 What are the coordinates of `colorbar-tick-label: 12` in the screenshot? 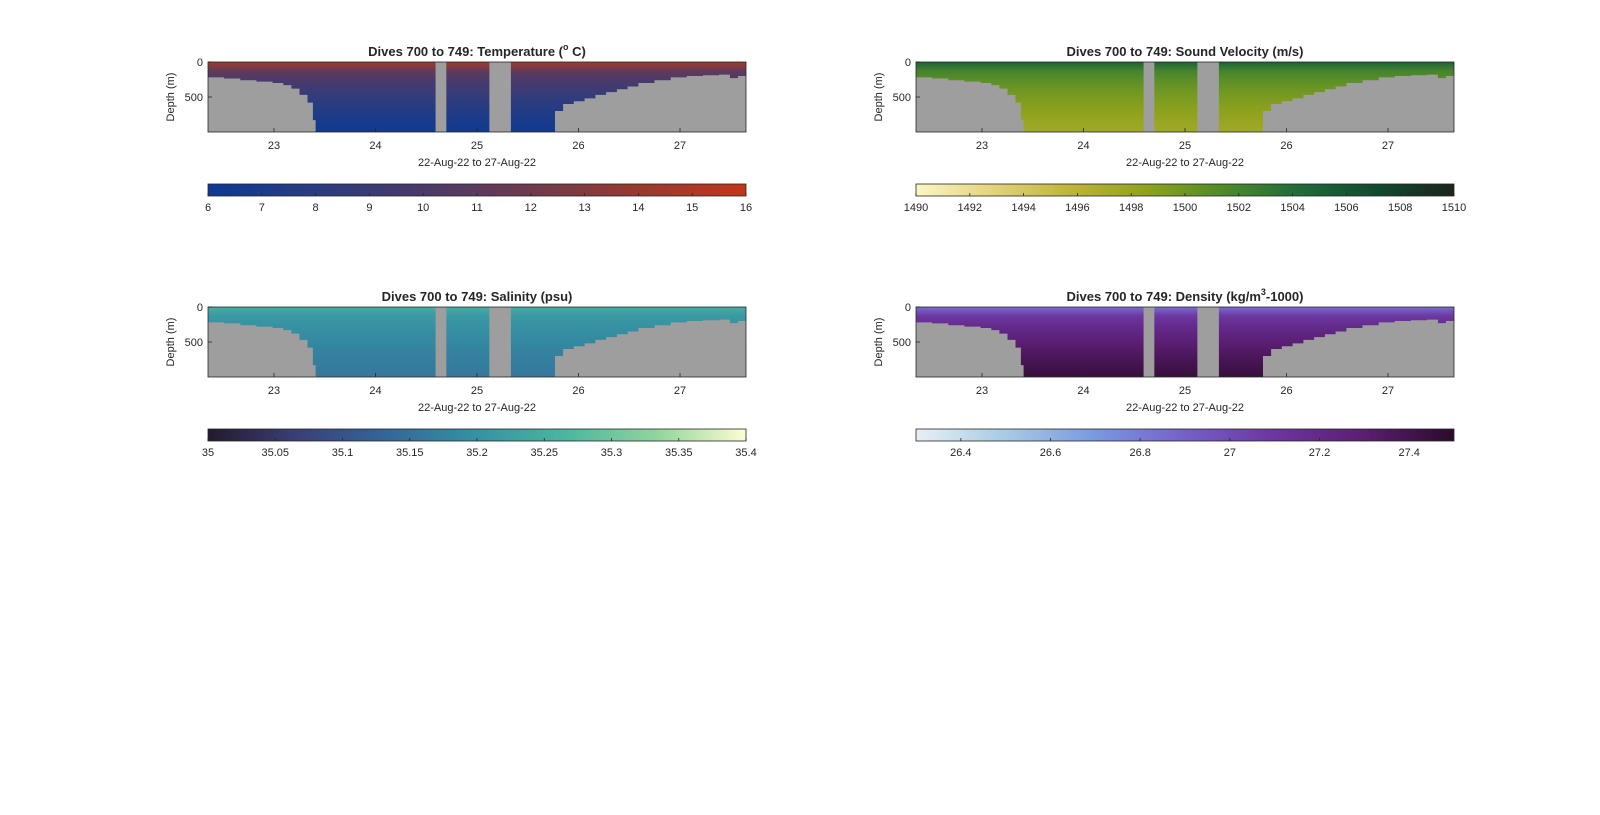 It's located at (531, 208).